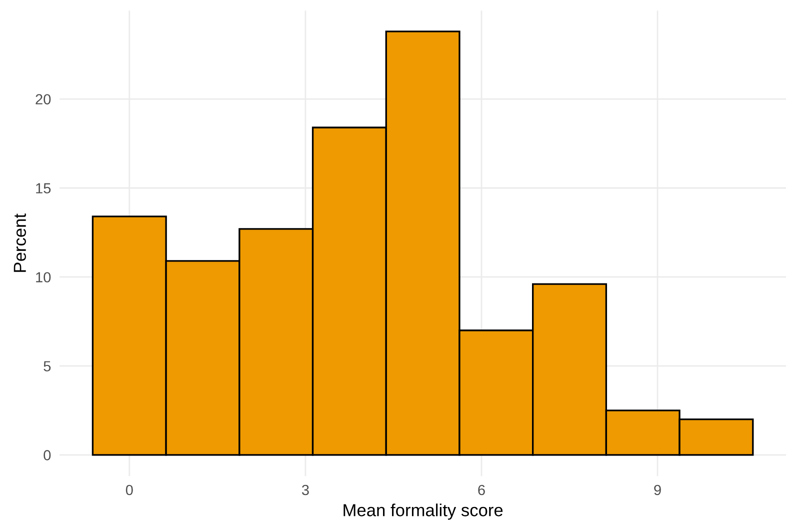 The height and width of the screenshot is (529, 794). Describe the element at coordinates (423, 512) in the screenshot. I see `x-axis-title: Mean formality score` at that location.